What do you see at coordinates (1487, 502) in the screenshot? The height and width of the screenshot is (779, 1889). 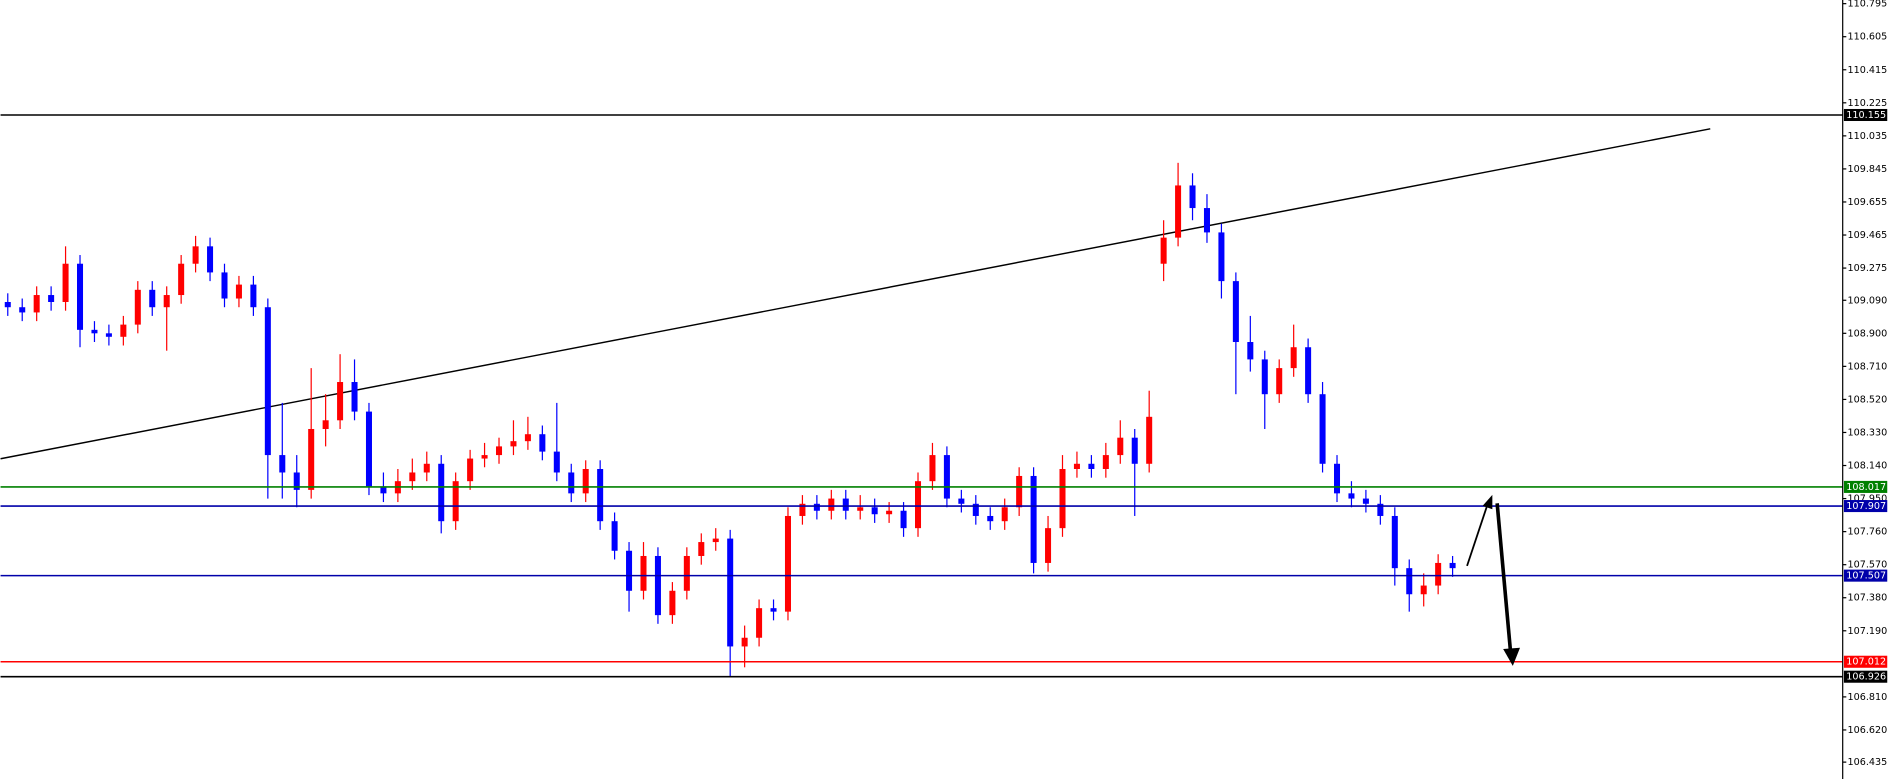 I see `arrow-up-head` at bounding box center [1487, 502].